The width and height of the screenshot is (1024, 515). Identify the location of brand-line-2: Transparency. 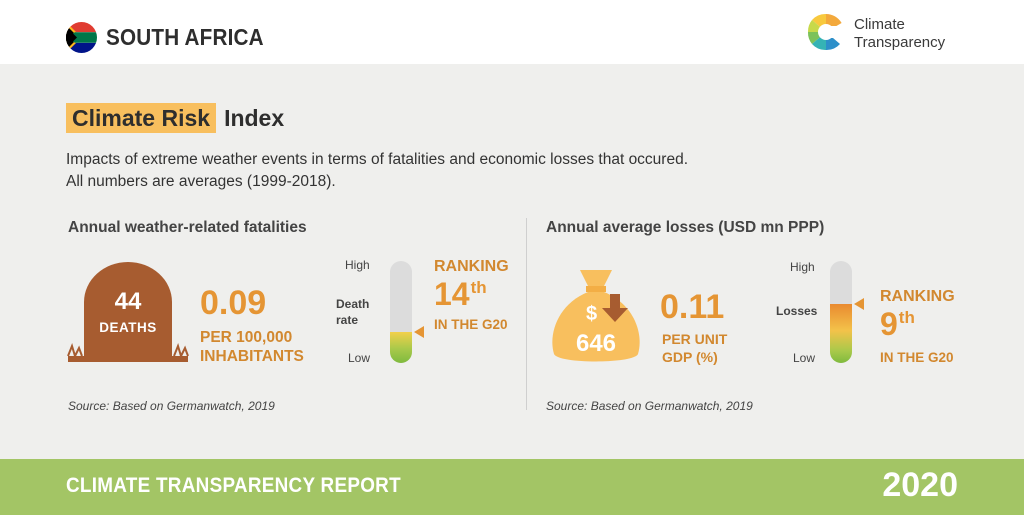
(900, 42).